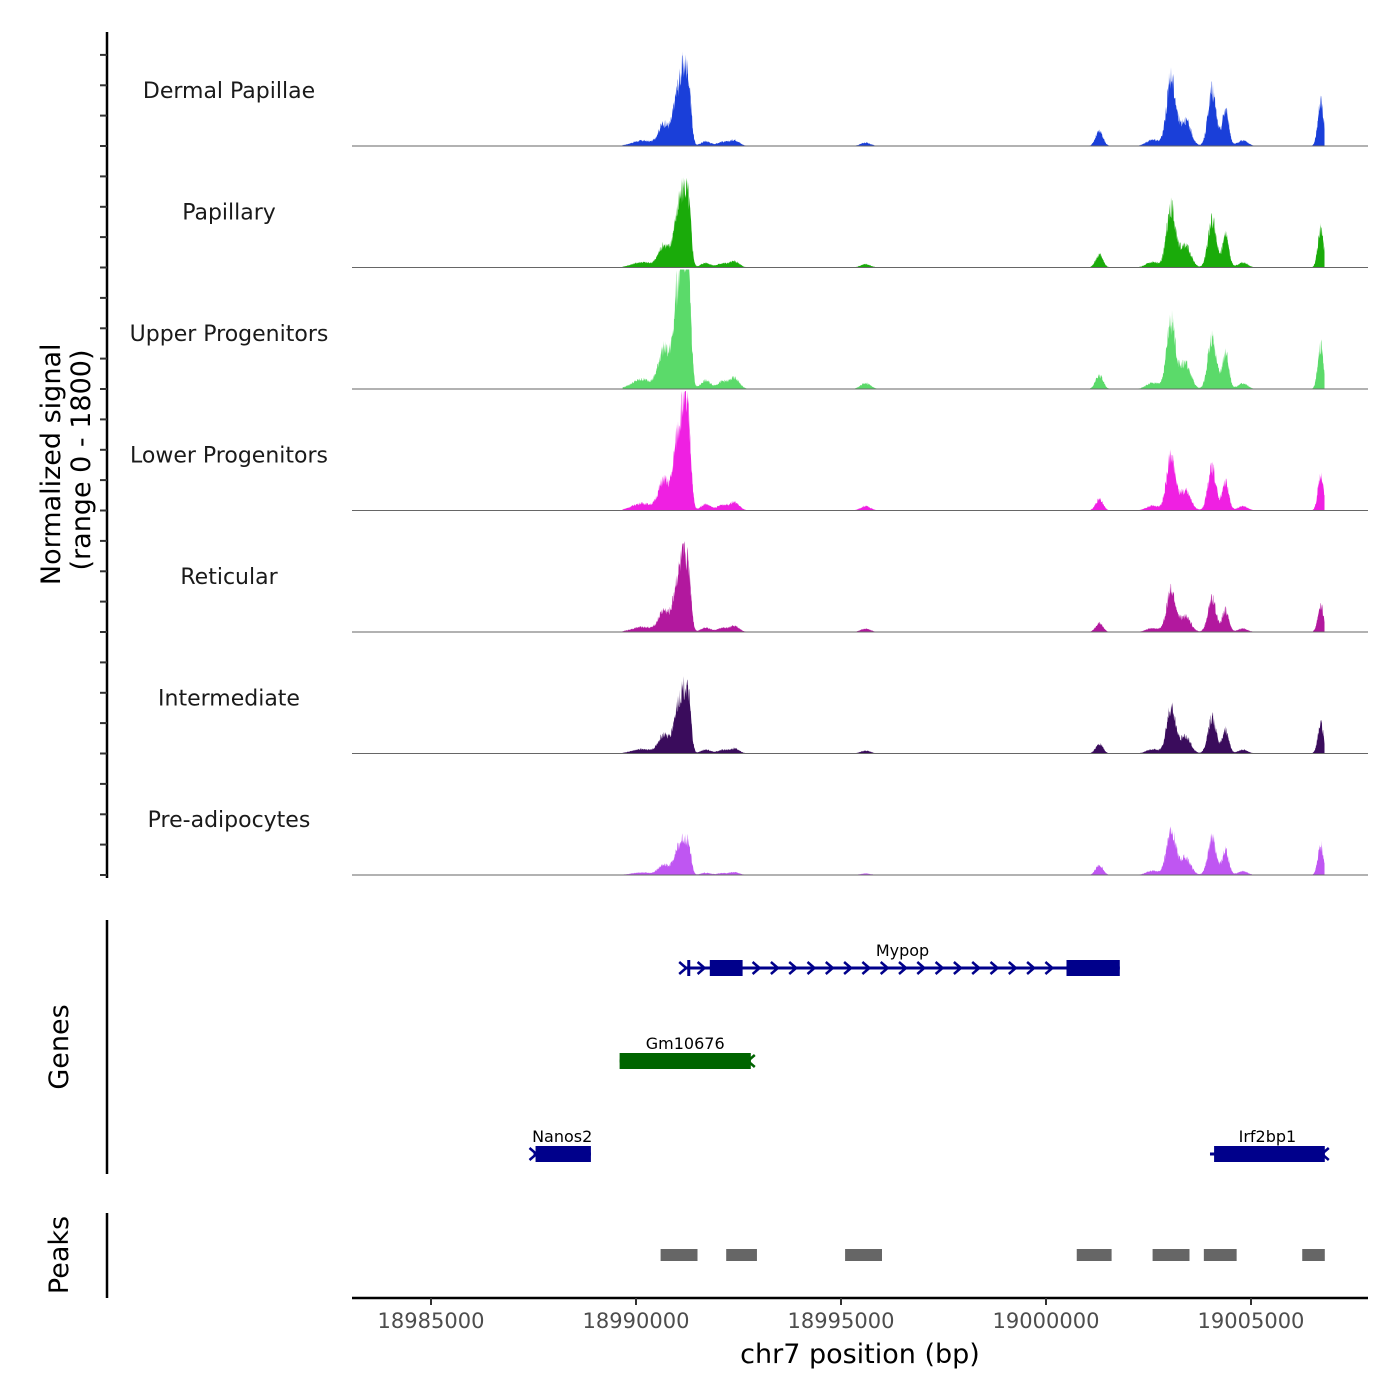 The height and width of the screenshot is (1400, 1400). I want to click on track-label: Reticular, so click(229, 577).